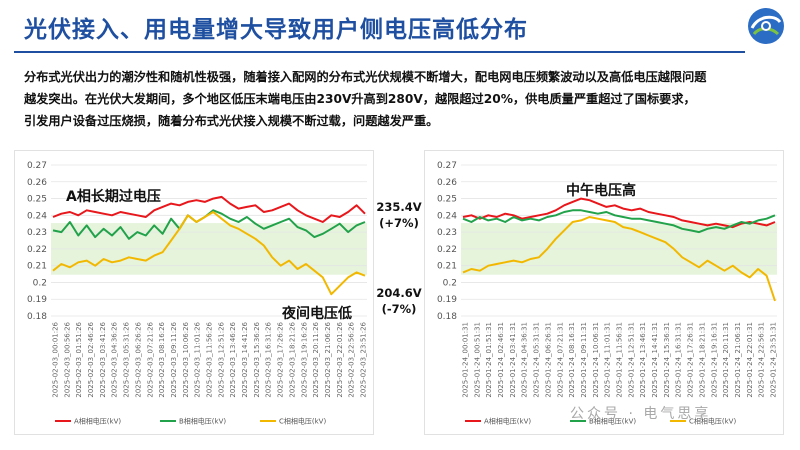 Image resolution: width=800 pixels, height=450 pixels. Describe the element at coordinates (281, 359) in the screenshot. I see `x-tick-label: 2025-02-03_17:26:26` at that location.